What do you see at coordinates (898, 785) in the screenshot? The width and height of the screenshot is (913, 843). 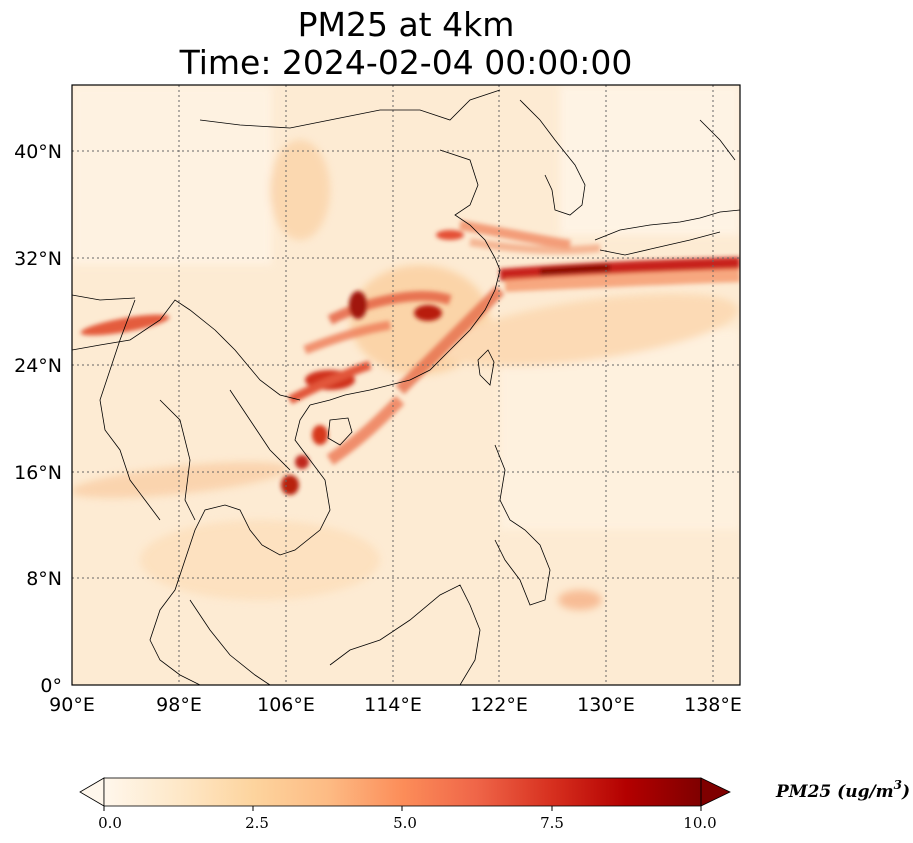 I see `colorbar-label-superscript: 3` at bounding box center [898, 785].